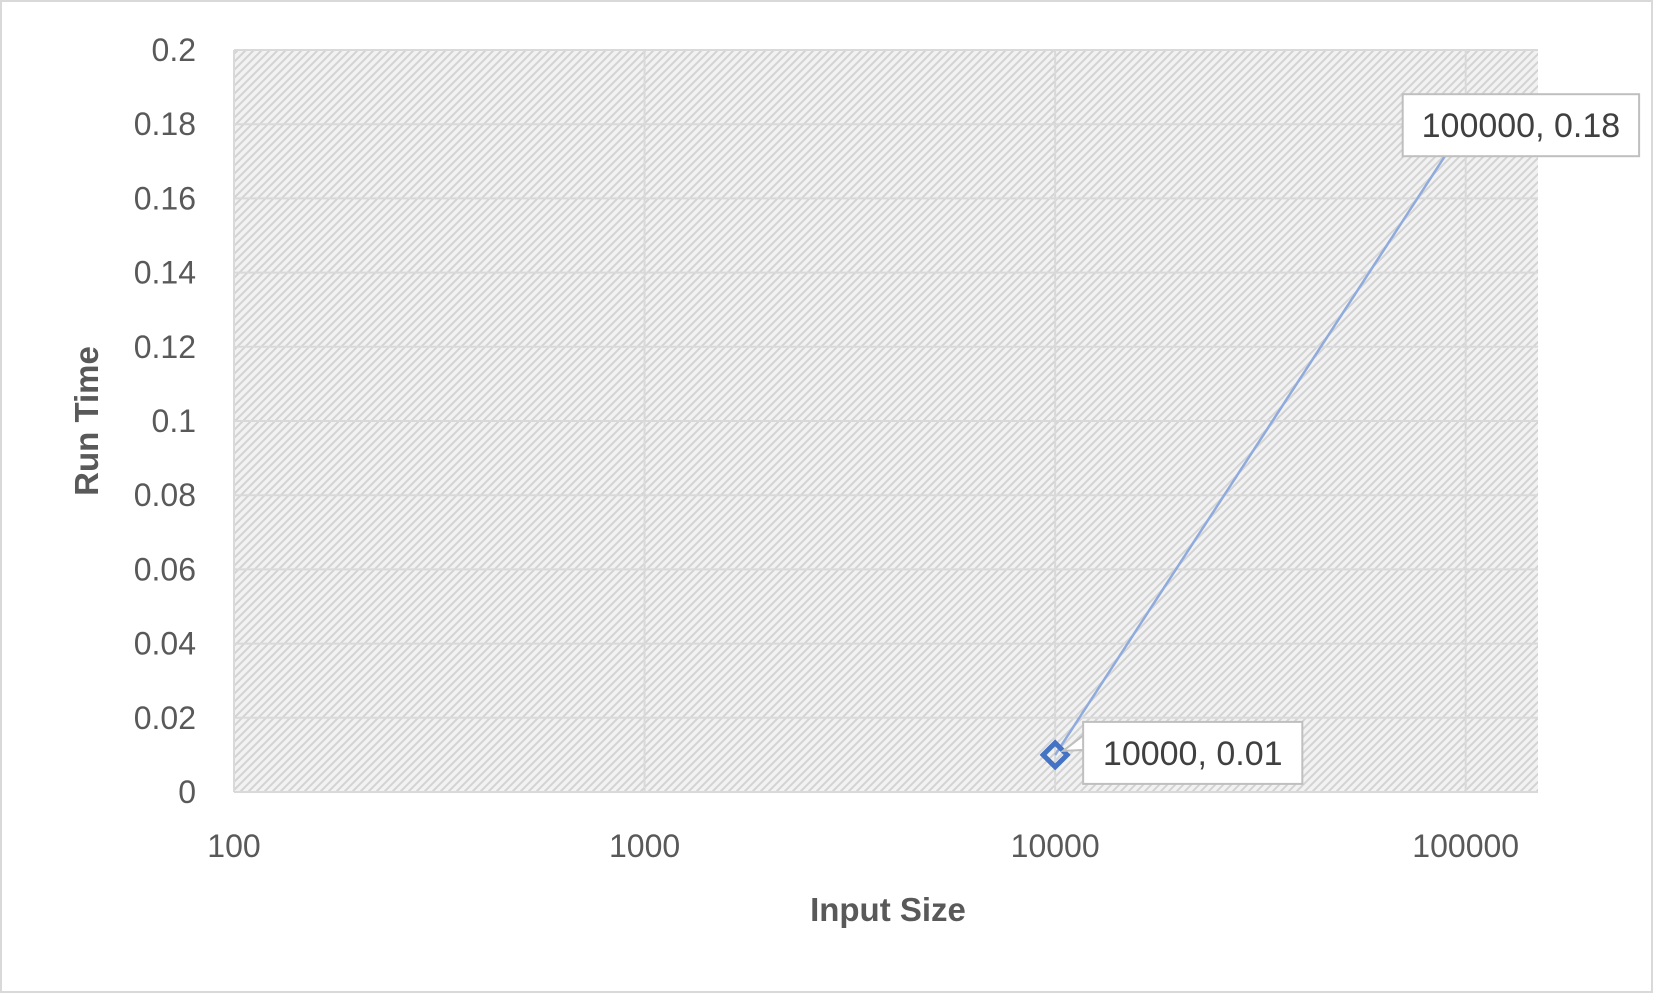 Image resolution: width=1653 pixels, height=993 pixels. I want to click on x-axis-title: Input Size, so click(888, 909).